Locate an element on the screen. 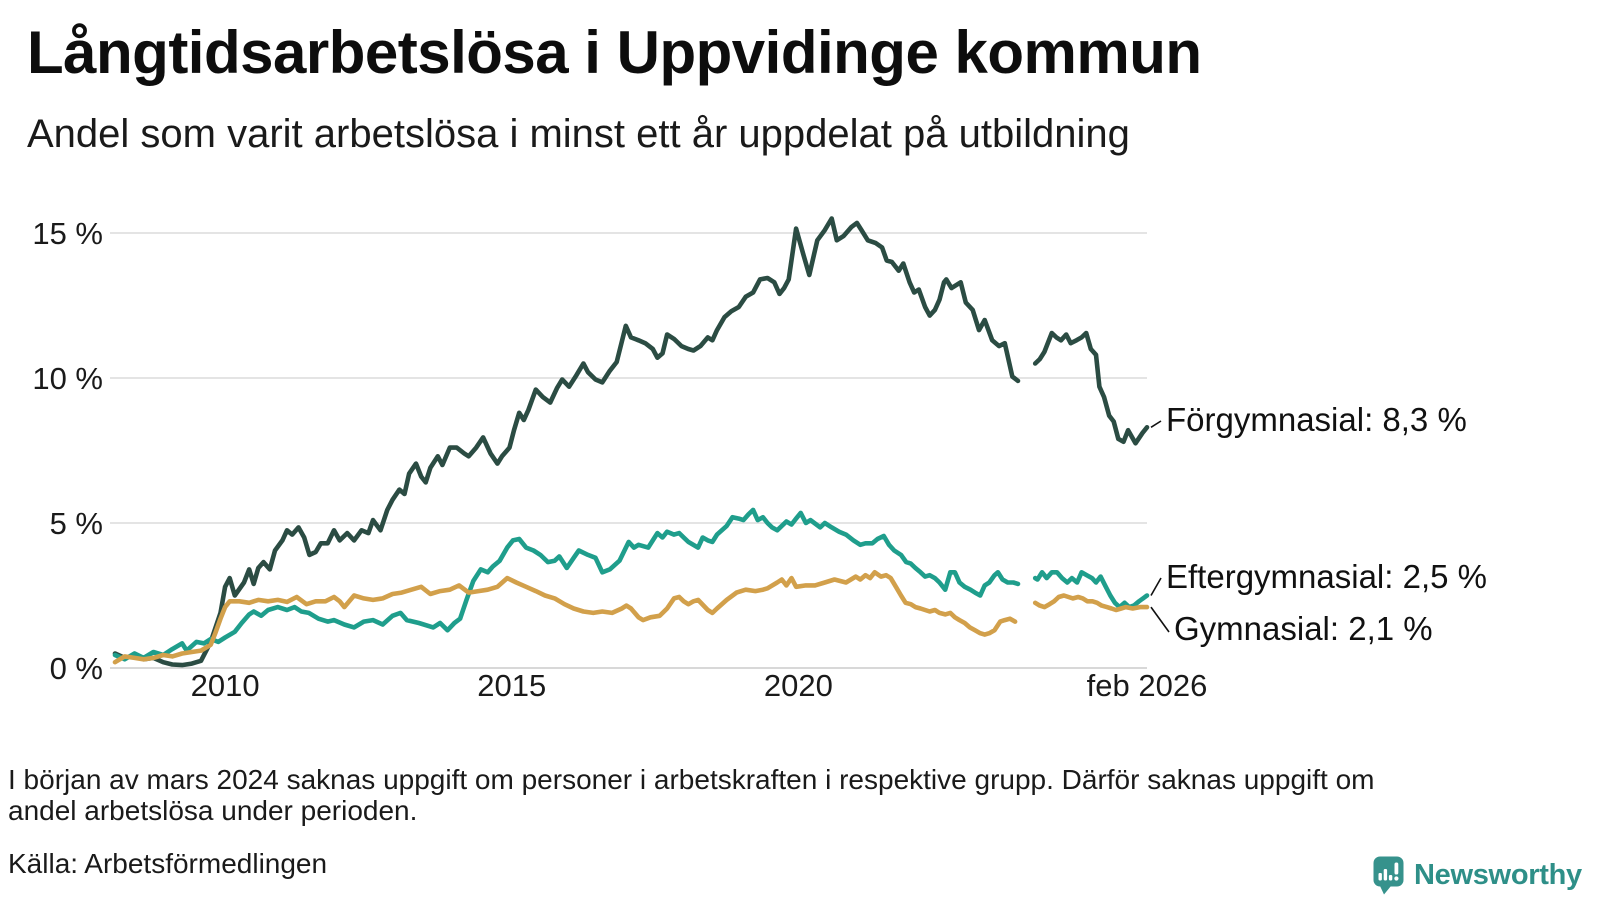 Image resolution: width=1600 pixels, height=900 pixels. svg-text: 0 % is located at coordinates (76, 668).